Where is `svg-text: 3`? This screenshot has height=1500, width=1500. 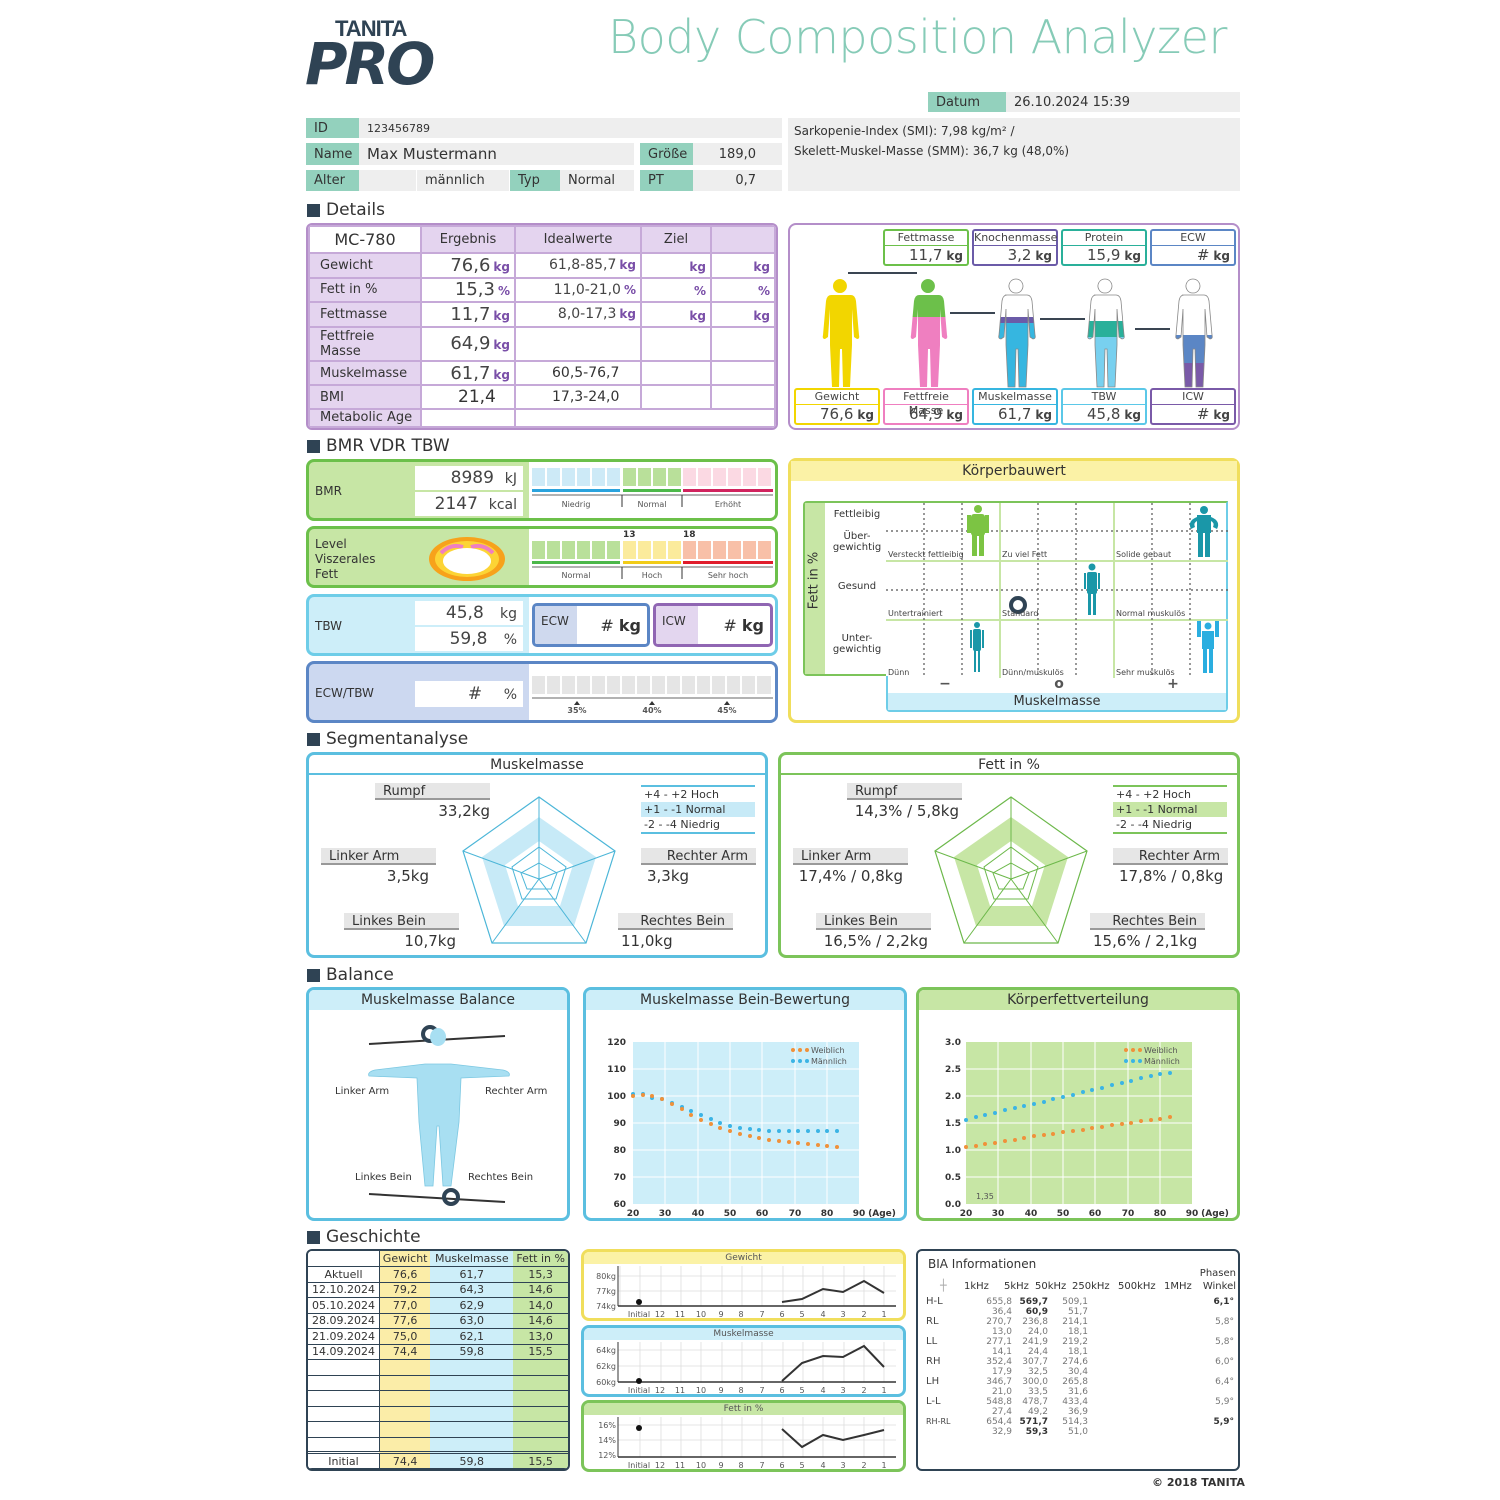
svg-text: 3 is located at coordinates (842, 1390).